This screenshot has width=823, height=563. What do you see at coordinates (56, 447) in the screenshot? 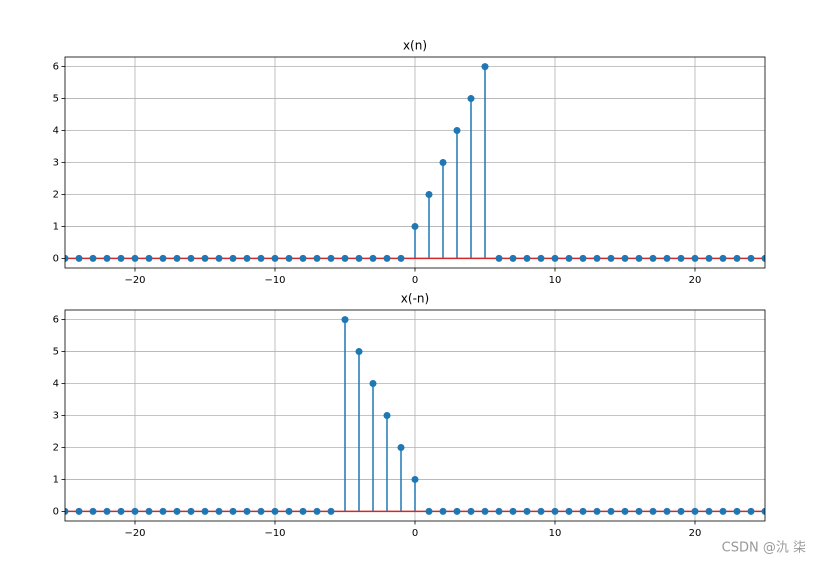
I see `y-tick-label: 2` at bounding box center [56, 447].